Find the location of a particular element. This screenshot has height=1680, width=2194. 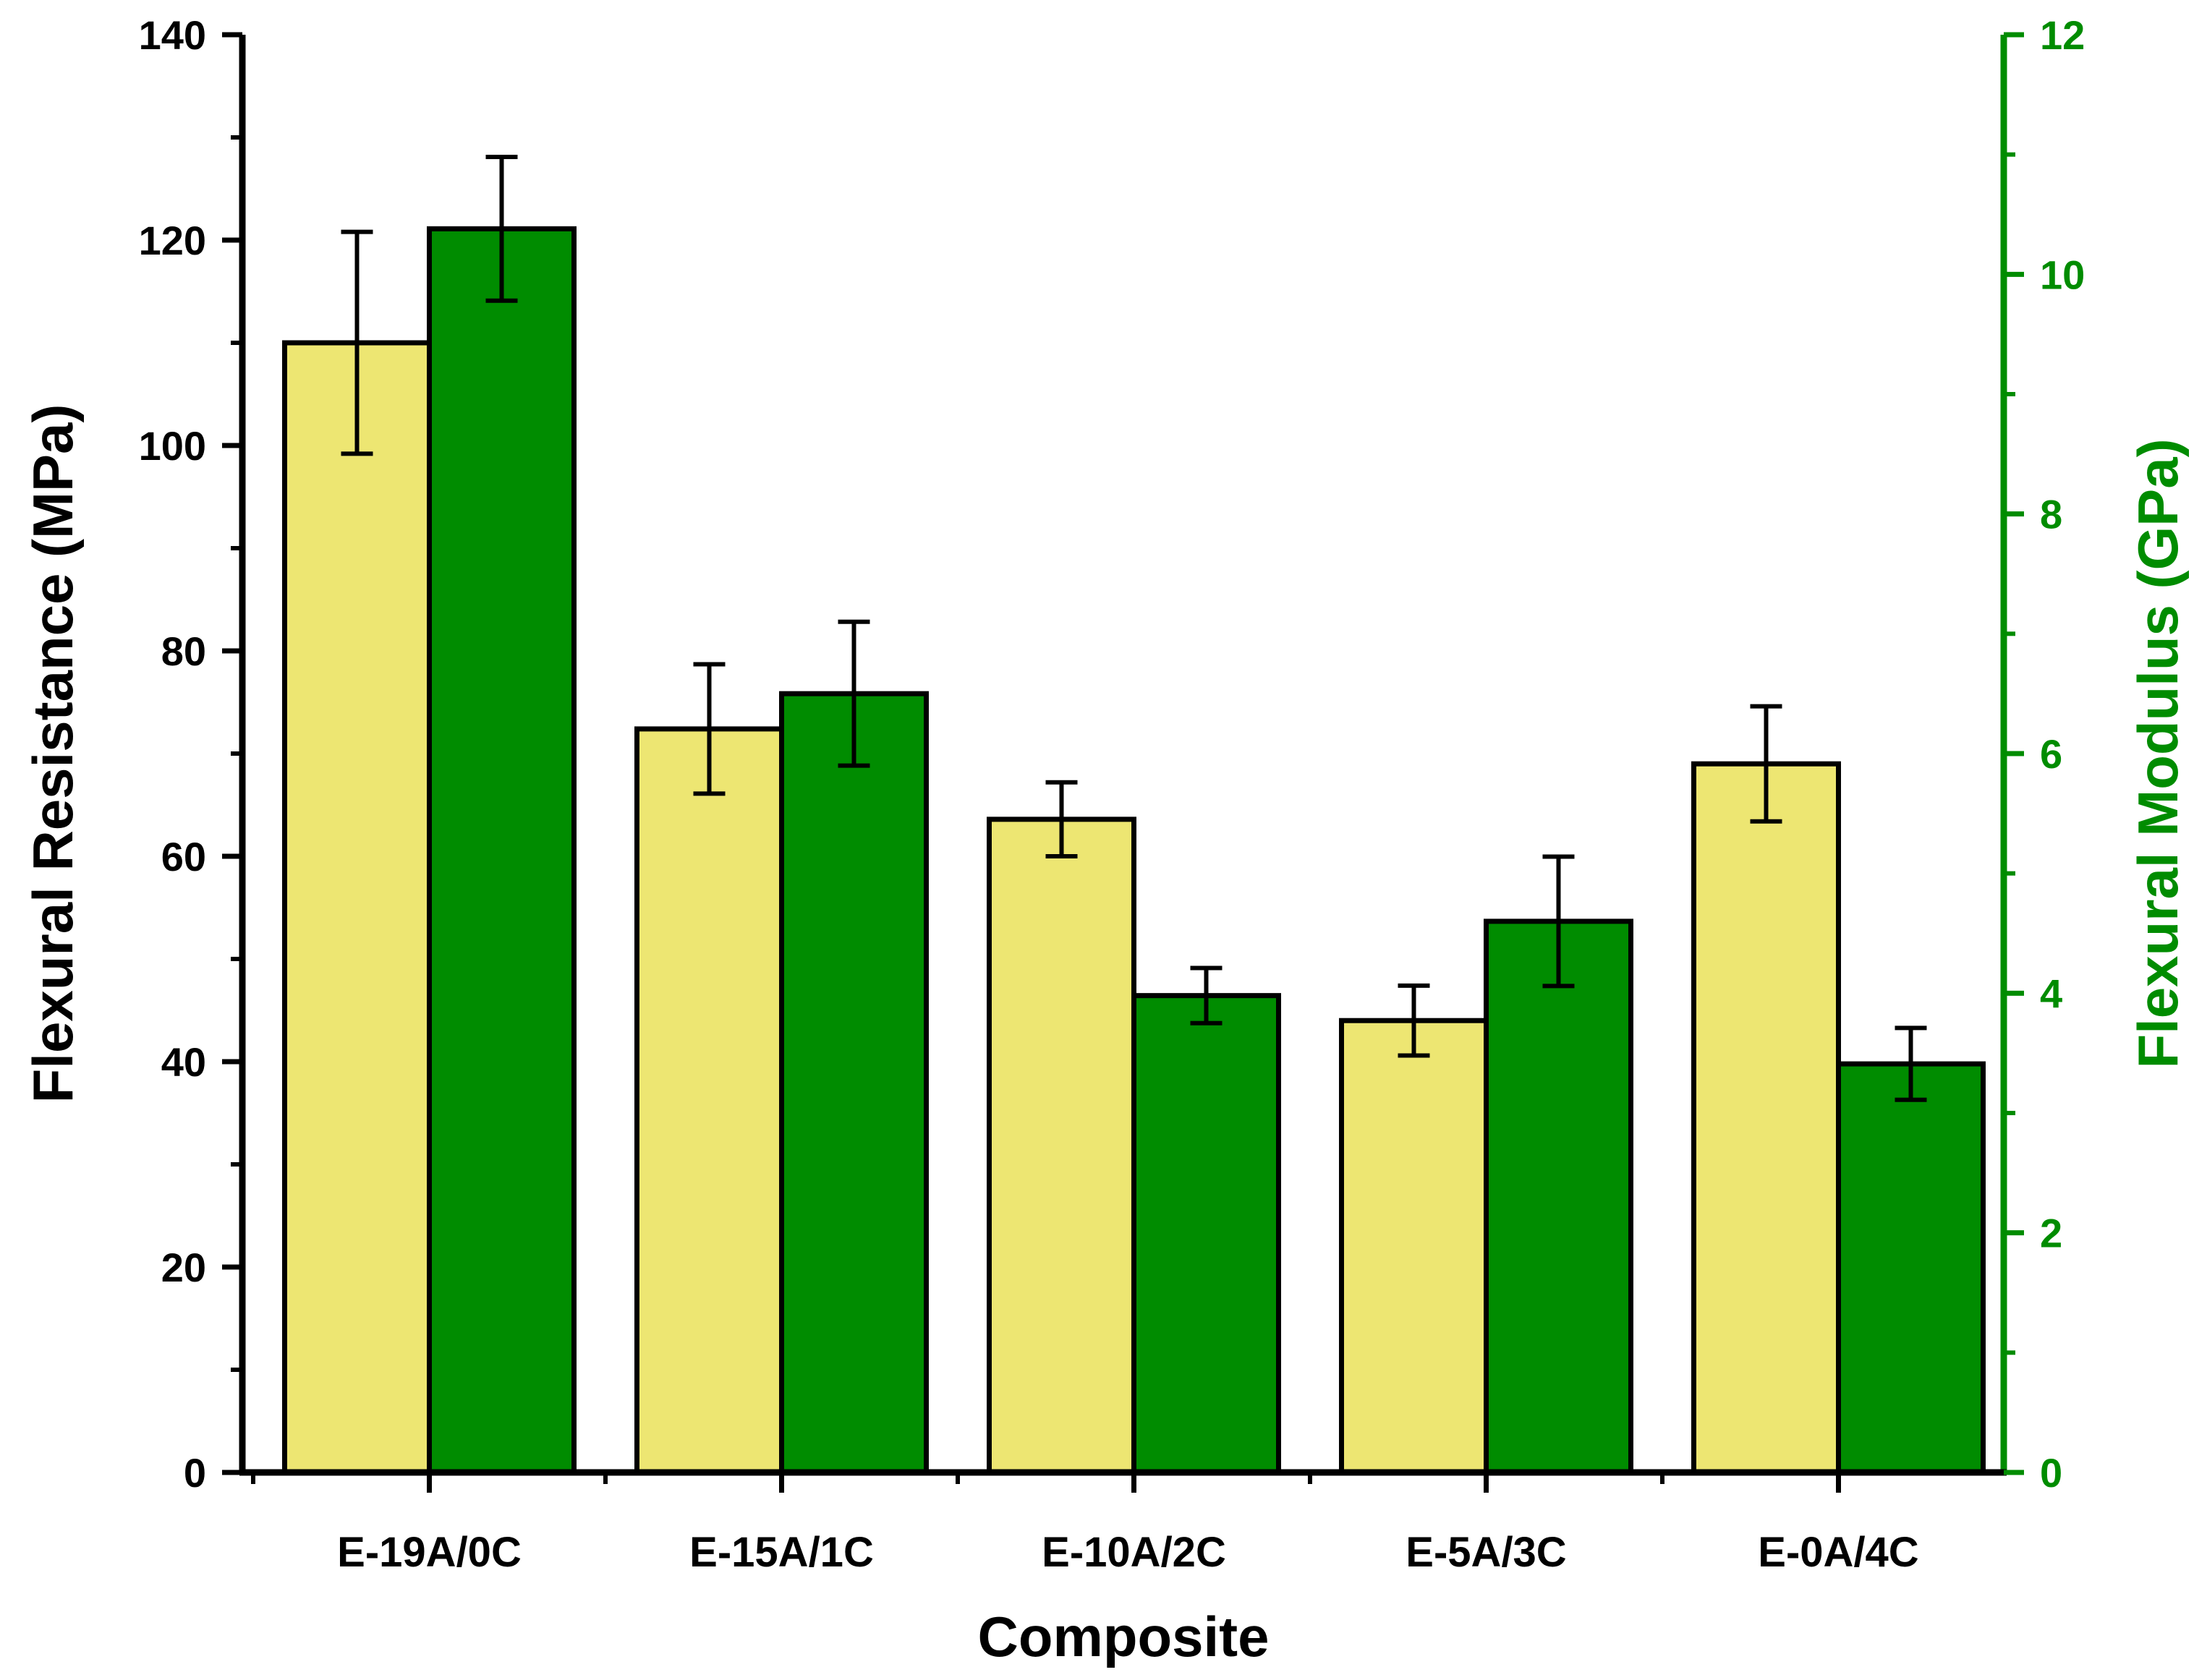

y-right-tick-label: 0 is located at coordinates (2051, 1473).